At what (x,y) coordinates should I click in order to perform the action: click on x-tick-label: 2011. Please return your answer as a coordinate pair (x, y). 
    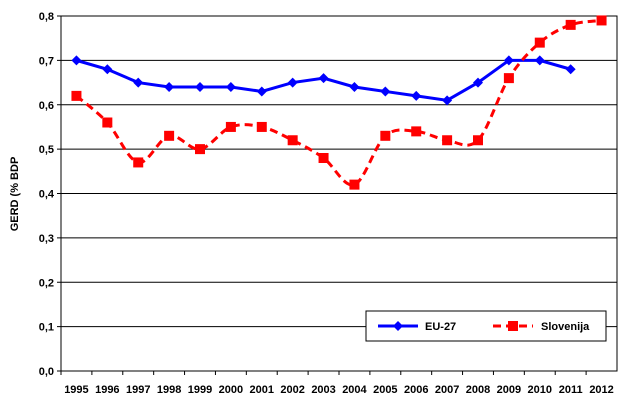
    Looking at the image, I should click on (571, 390).